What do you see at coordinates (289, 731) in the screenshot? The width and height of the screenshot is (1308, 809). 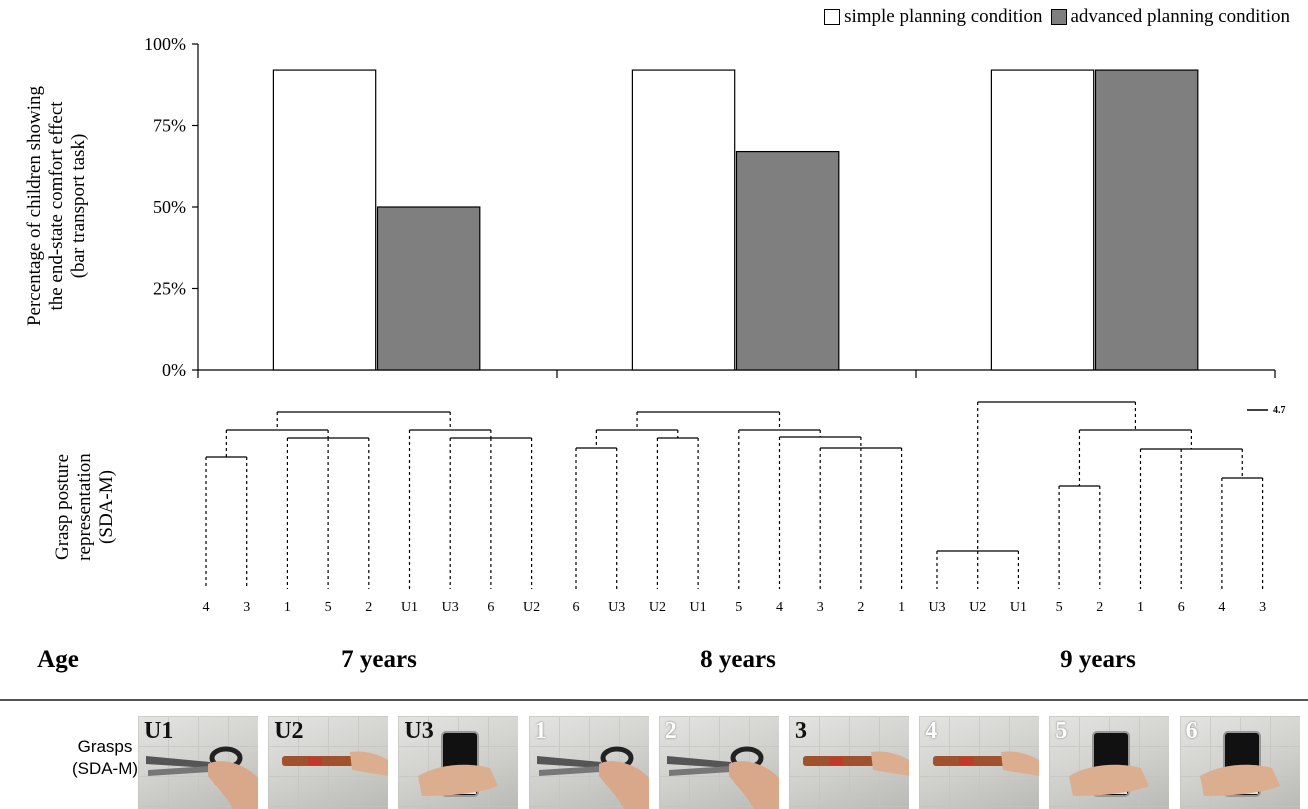 I see `grasp-photo-label: U2` at bounding box center [289, 731].